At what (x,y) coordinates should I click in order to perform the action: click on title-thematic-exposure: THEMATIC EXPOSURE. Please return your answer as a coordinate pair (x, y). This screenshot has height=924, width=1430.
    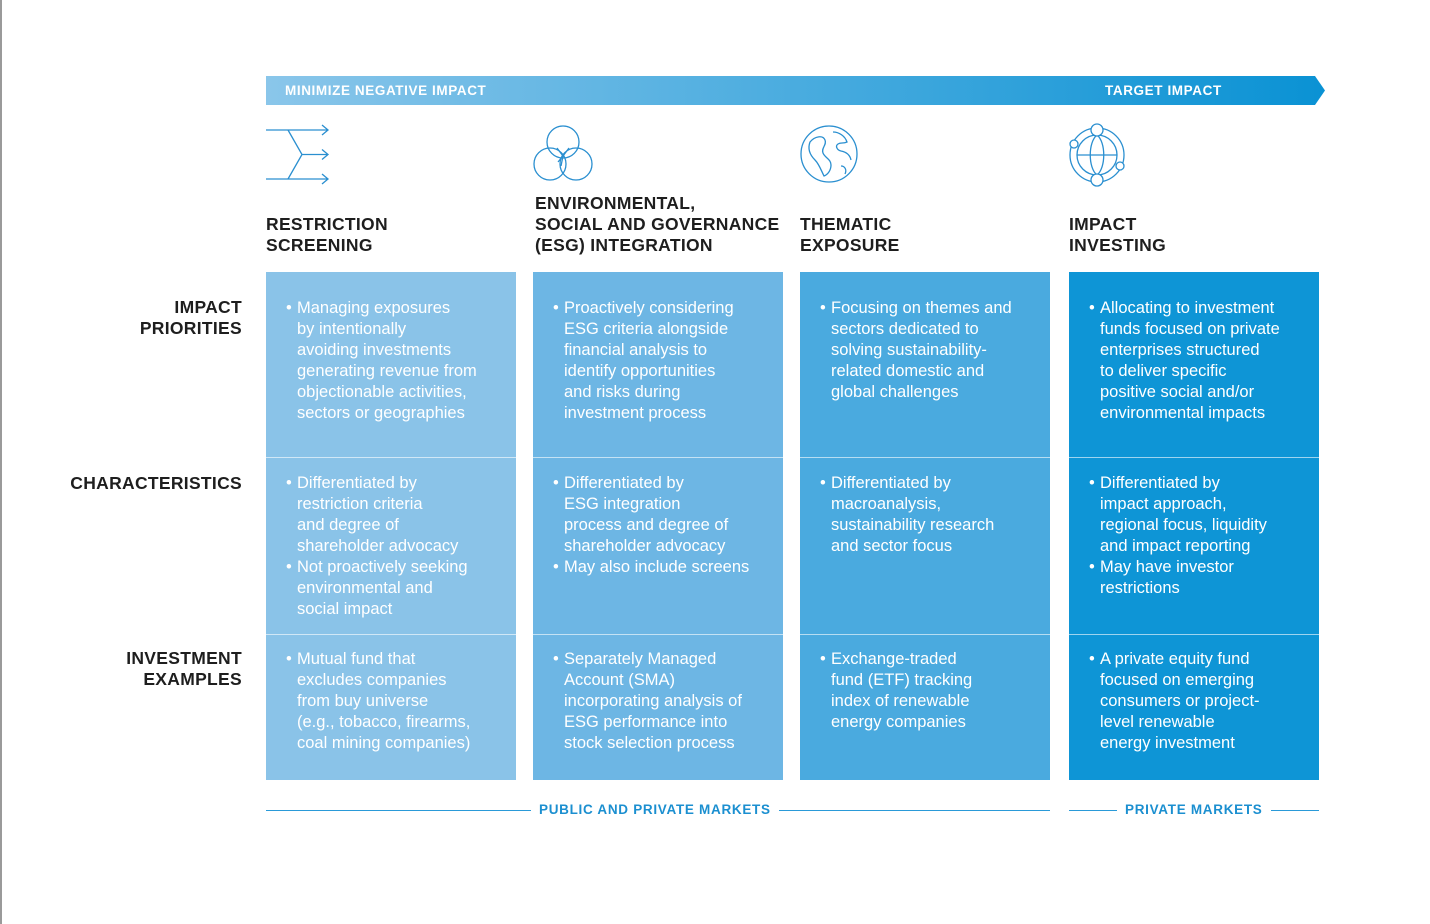
    Looking at the image, I should click on (850, 234).